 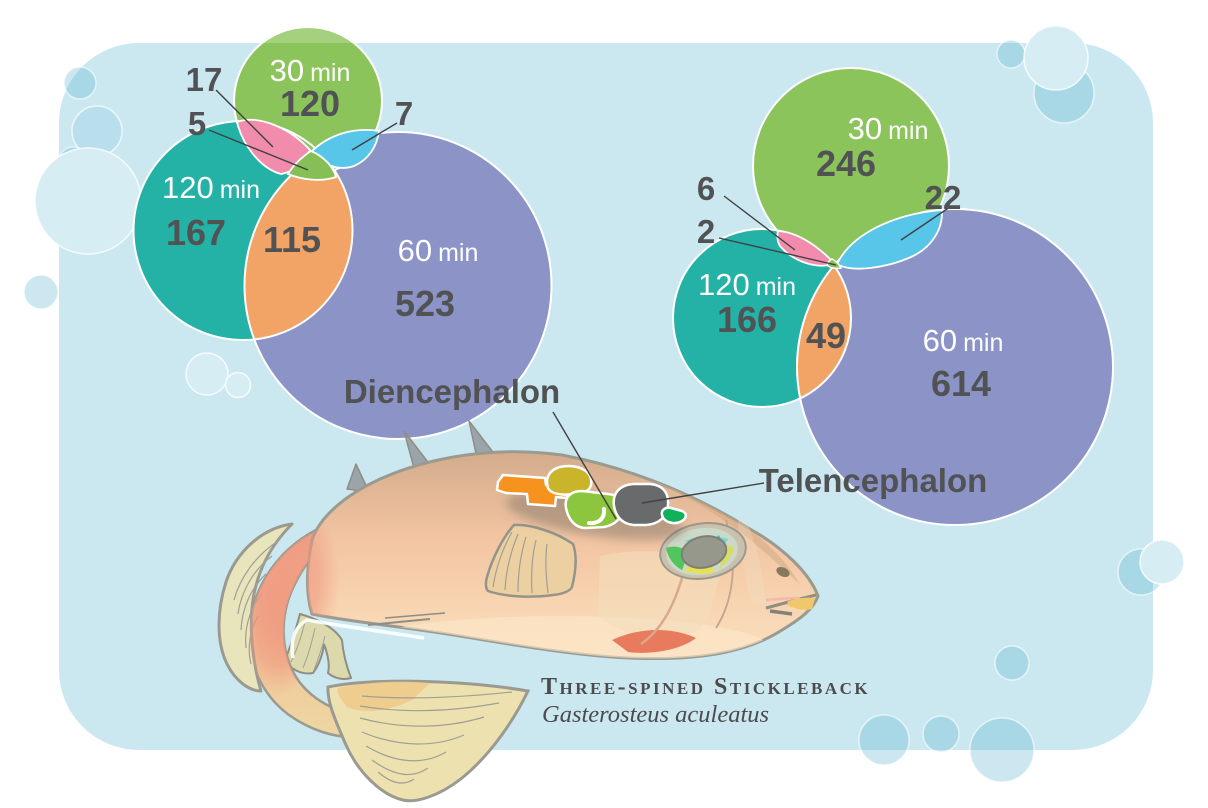 What do you see at coordinates (204, 79) in the screenshot?
I see `svg-text: 17` at bounding box center [204, 79].